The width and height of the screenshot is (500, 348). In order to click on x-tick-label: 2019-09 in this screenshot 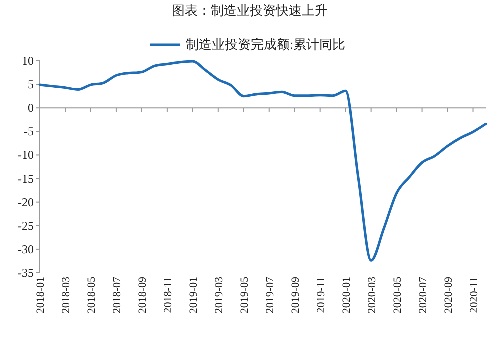, I will do `click(296, 295)`.